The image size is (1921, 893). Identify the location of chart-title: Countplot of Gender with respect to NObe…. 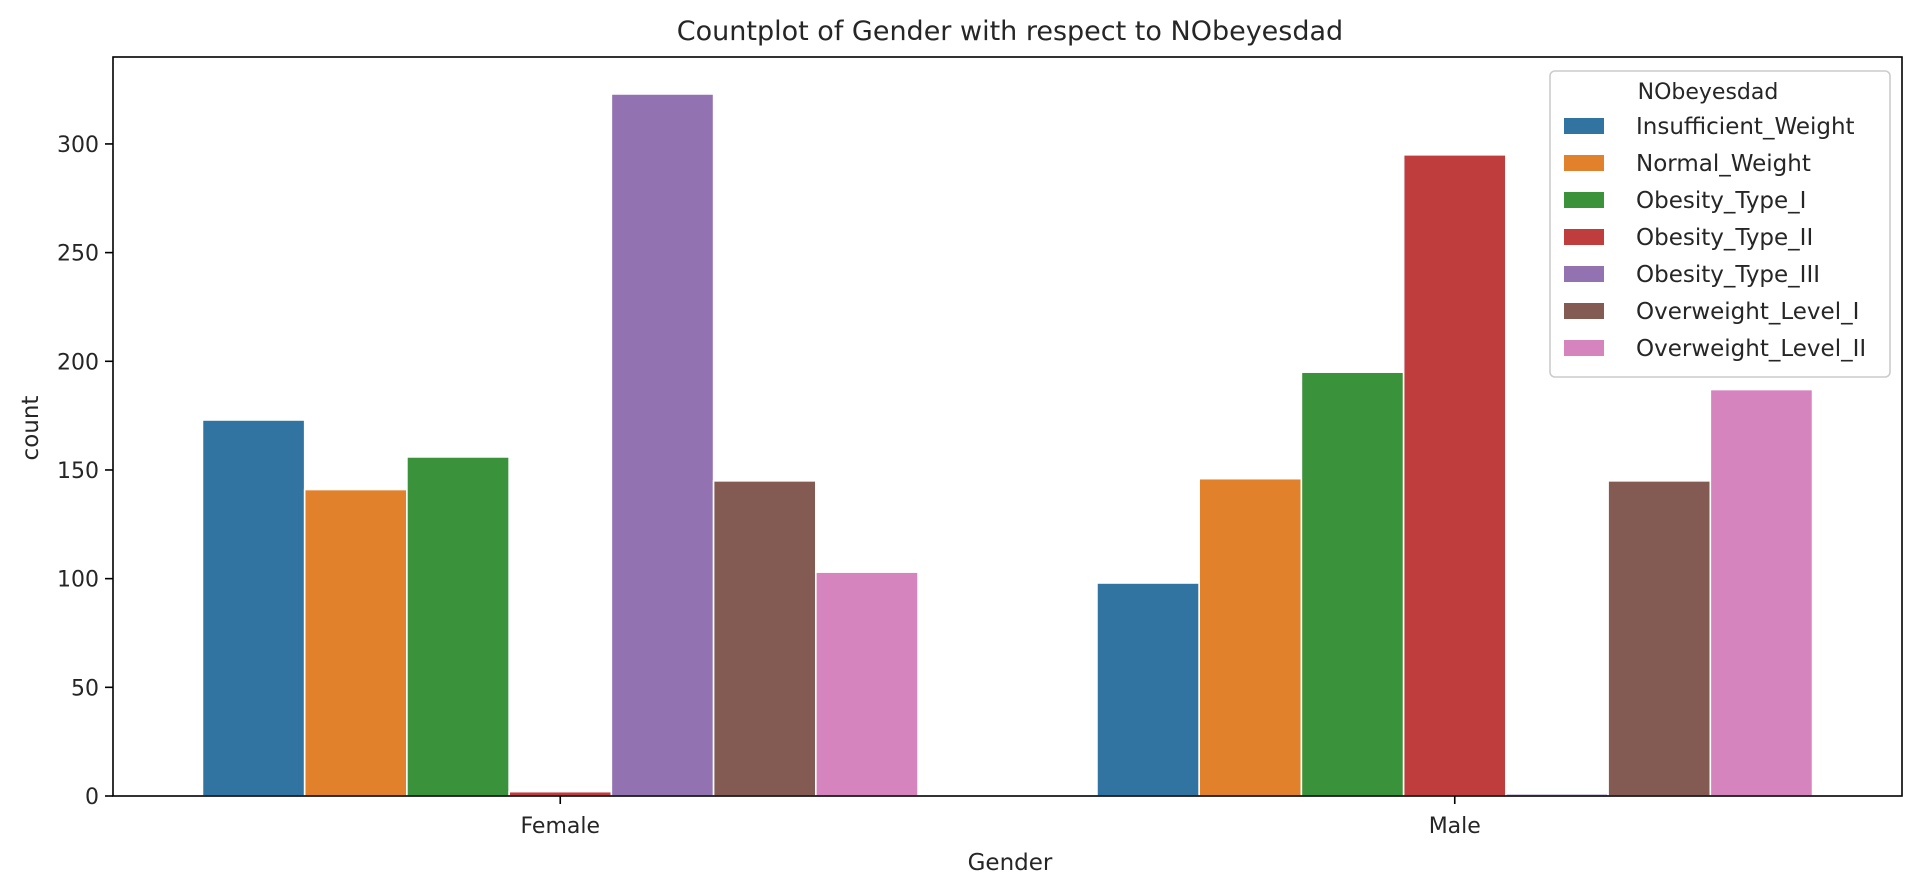
(1010, 31).